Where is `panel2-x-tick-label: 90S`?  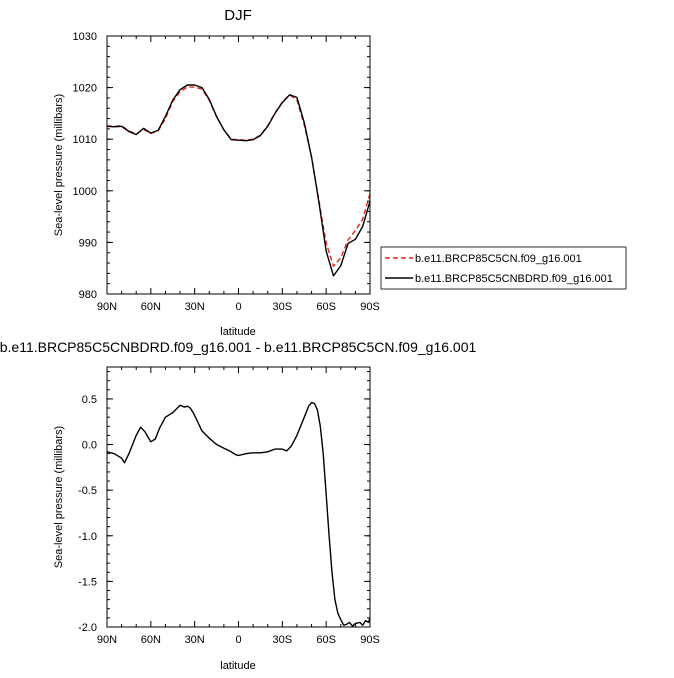
panel2-x-tick-label: 90S is located at coordinates (370, 640).